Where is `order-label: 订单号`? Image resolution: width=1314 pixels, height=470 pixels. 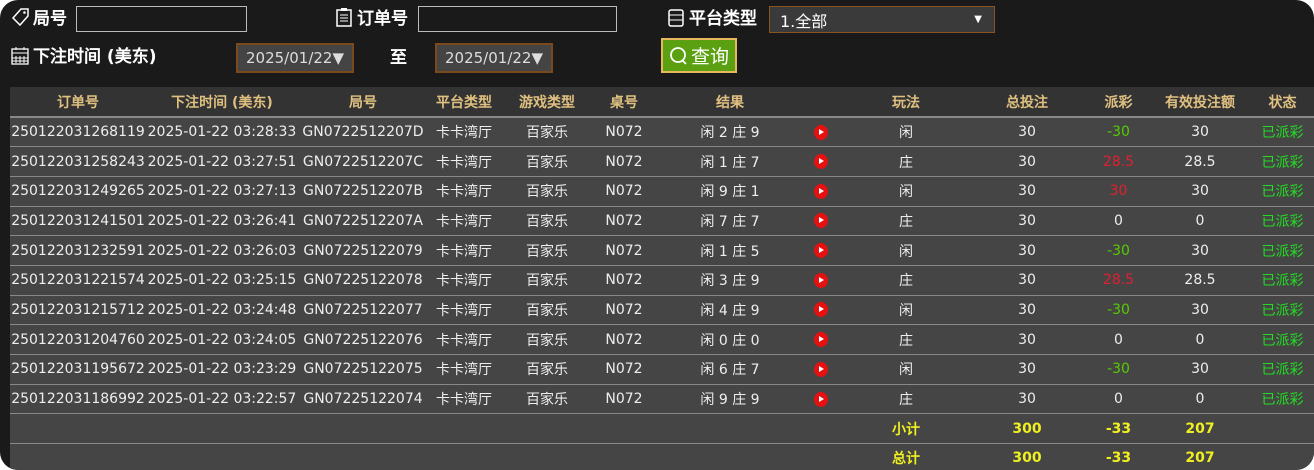 order-label: 订单号 is located at coordinates (371, 16).